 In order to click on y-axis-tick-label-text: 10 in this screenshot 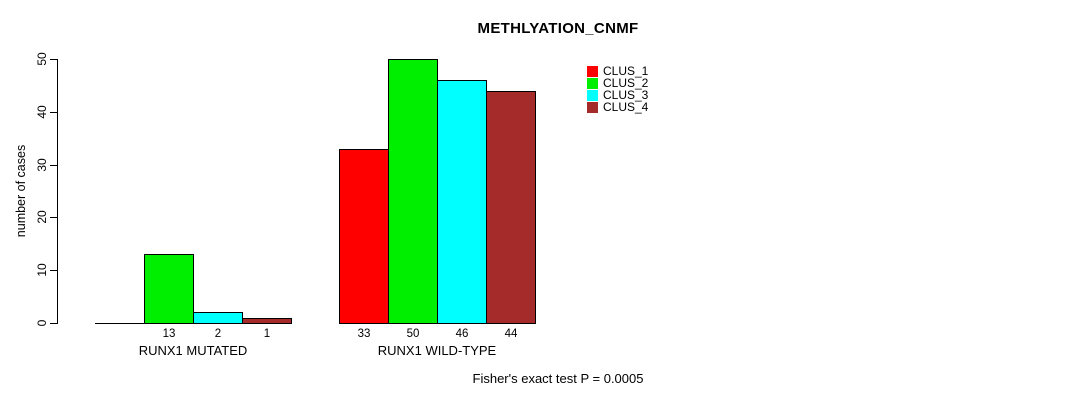, I will do `click(42, 270)`.